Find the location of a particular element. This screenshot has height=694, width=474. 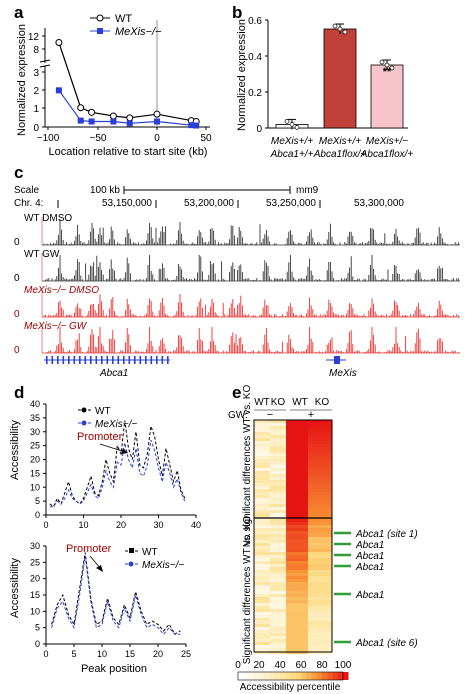

panel-d-top-xtick-label: 0 is located at coordinates (45, 525).